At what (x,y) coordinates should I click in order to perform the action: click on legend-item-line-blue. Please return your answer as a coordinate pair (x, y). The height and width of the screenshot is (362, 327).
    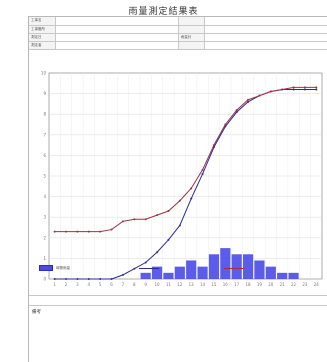
    Looking at the image, I should click on (150, 268).